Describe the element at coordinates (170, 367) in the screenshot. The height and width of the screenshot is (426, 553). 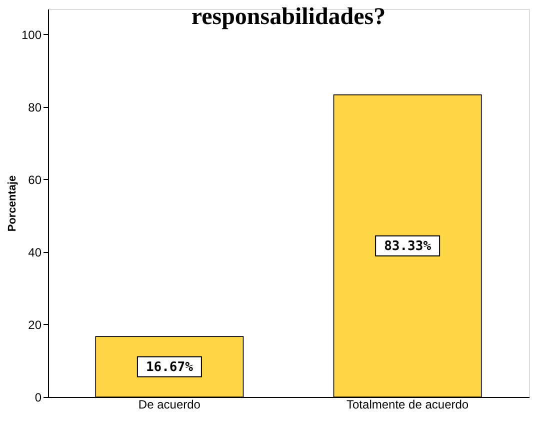
I see `data-label: 16.67%` at that location.